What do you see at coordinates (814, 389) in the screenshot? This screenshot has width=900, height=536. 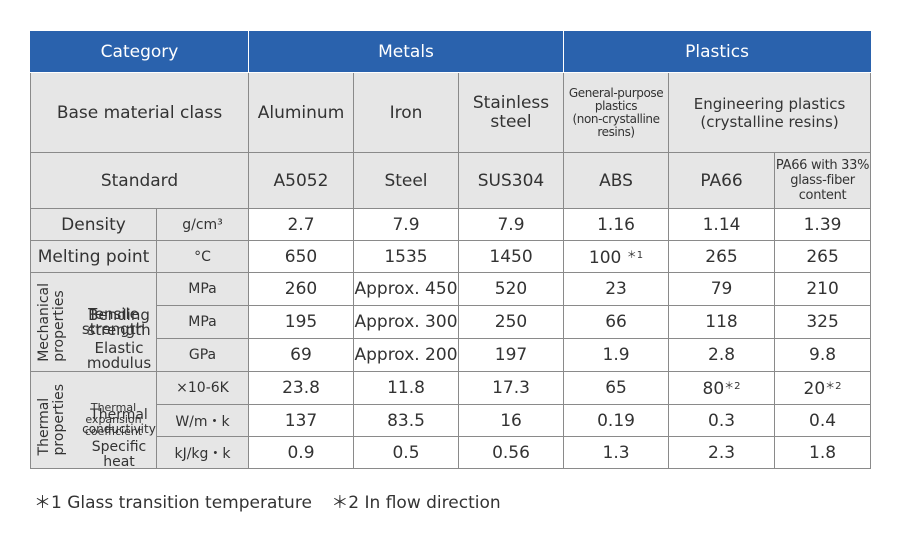 I see `pa66gf-expansion-value: 20` at bounding box center [814, 389].